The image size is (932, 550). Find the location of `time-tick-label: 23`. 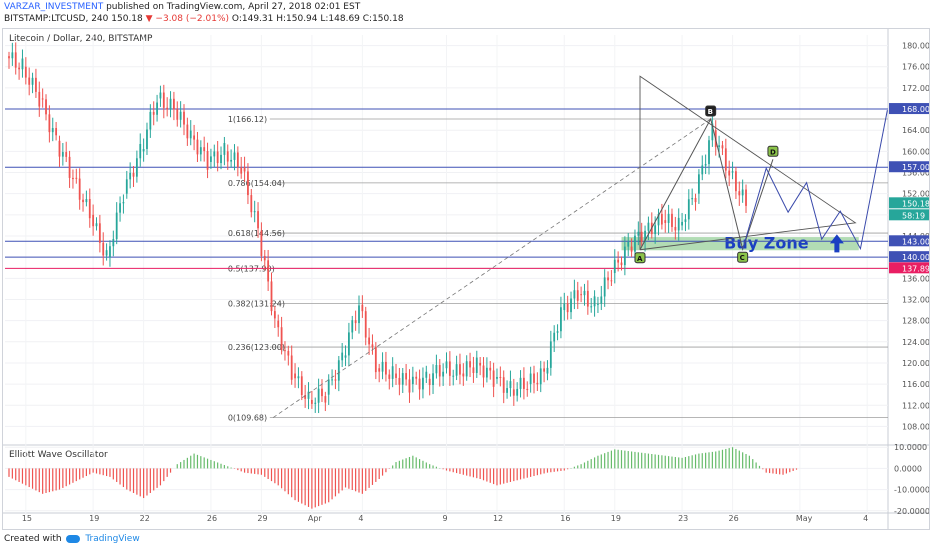

time-tick-label: 23 is located at coordinates (683, 518).